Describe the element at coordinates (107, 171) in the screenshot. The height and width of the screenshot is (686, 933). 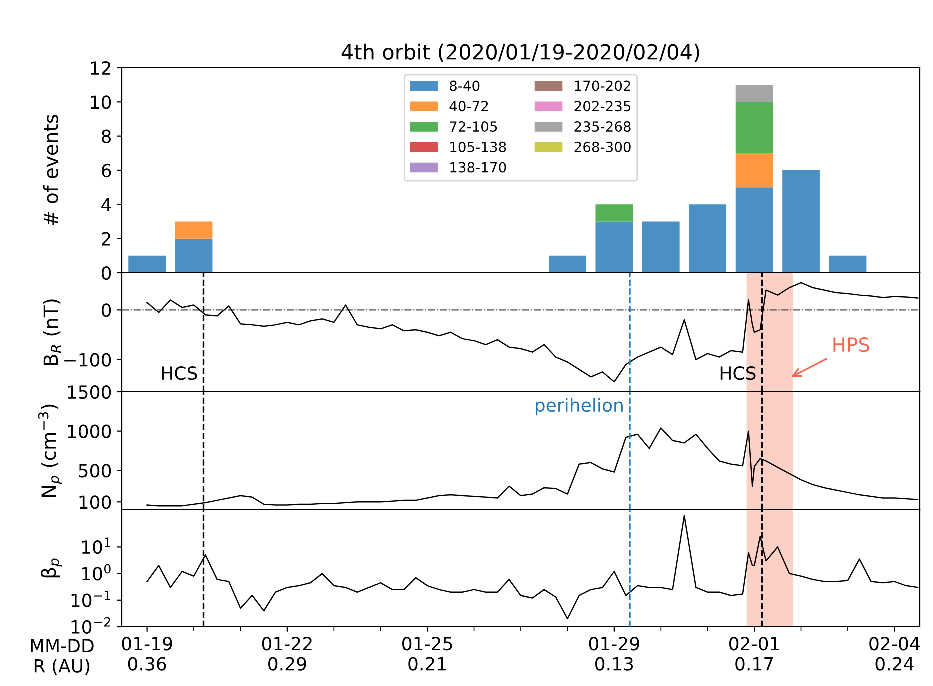
I see `y-tick-label: 6` at that location.